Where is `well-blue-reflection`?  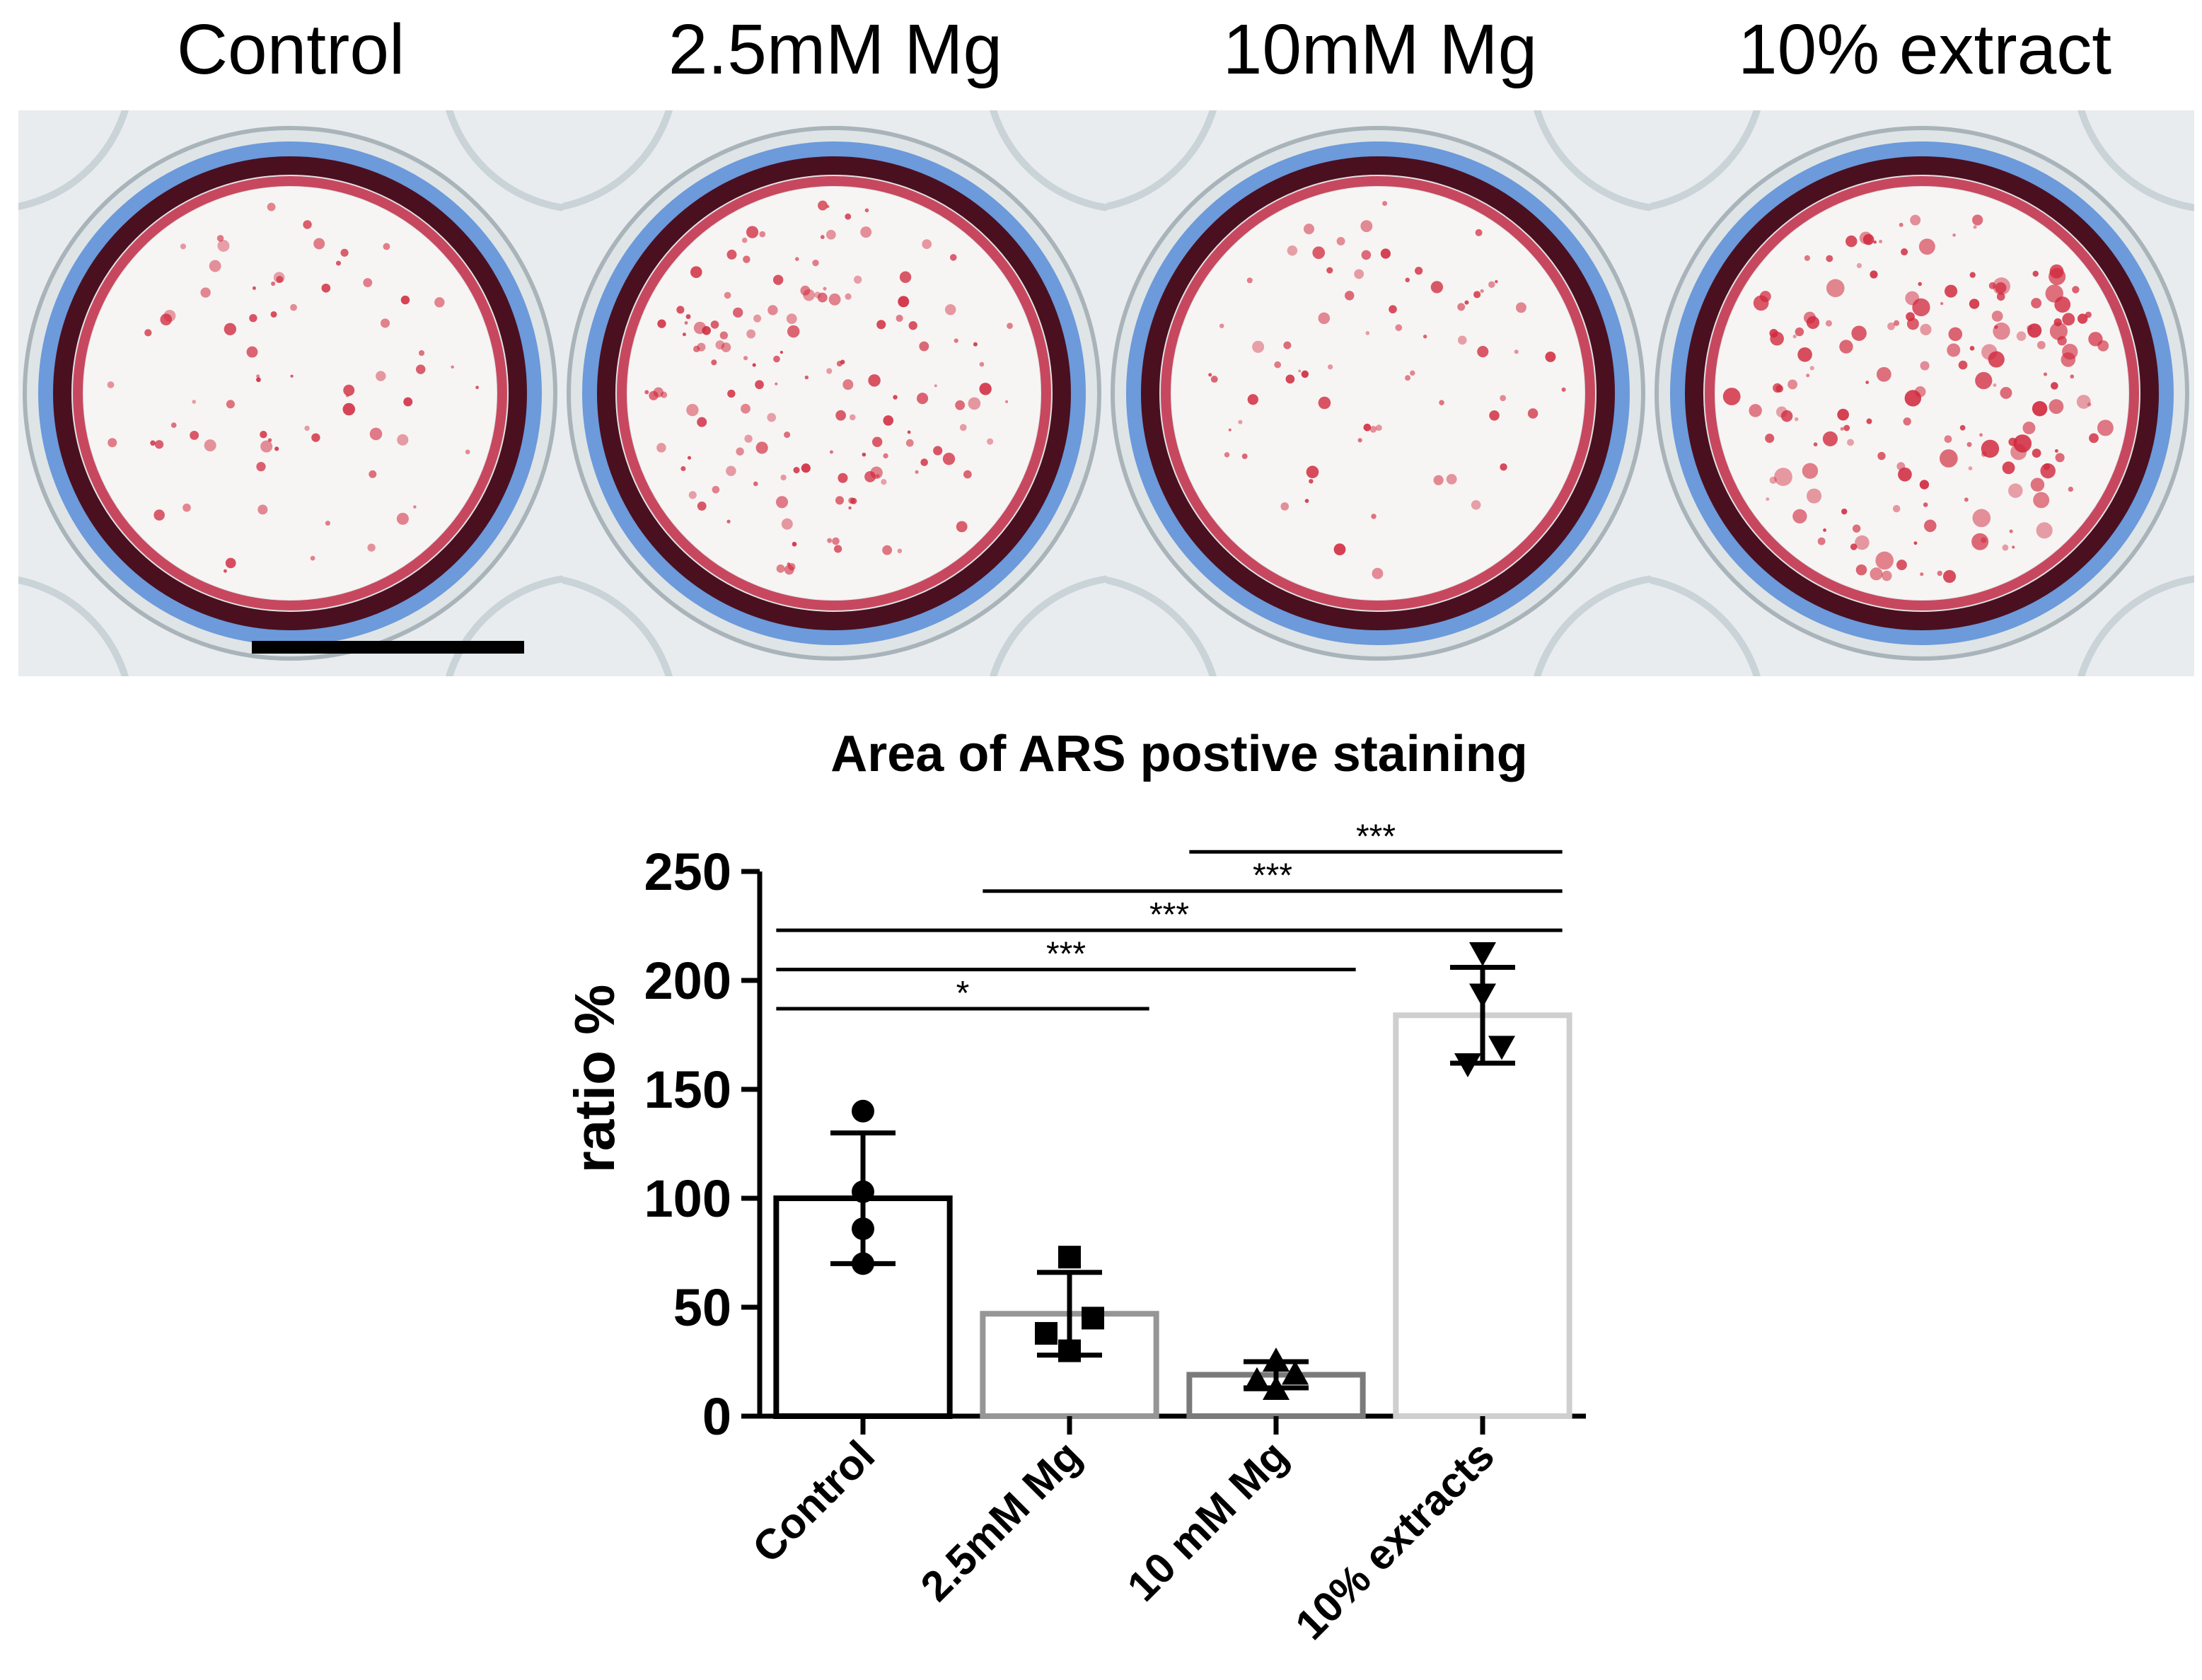
well-blue-reflection is located at coordinates (1378, 393).